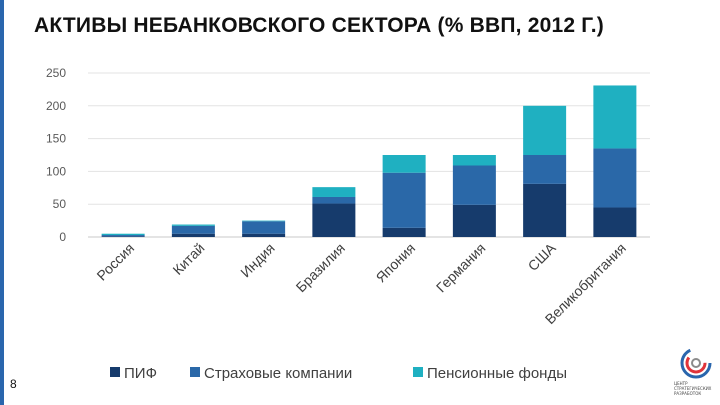  Describe the element at coordinates (188, 259) in the screenshot. I see `x-tick-label: Китай` at that location.